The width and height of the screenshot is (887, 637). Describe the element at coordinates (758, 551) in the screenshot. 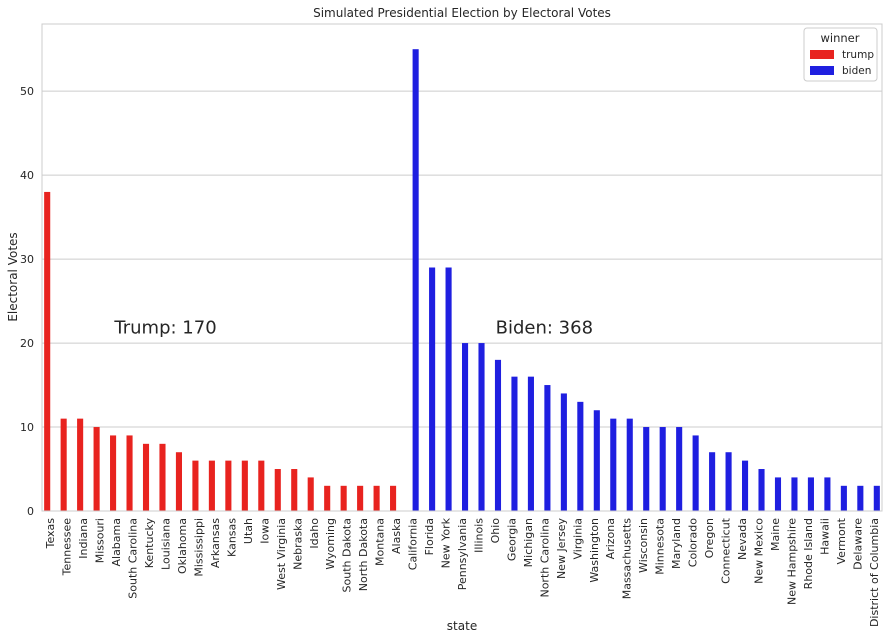

I see `x-tick-label: New Mexico` at that location.